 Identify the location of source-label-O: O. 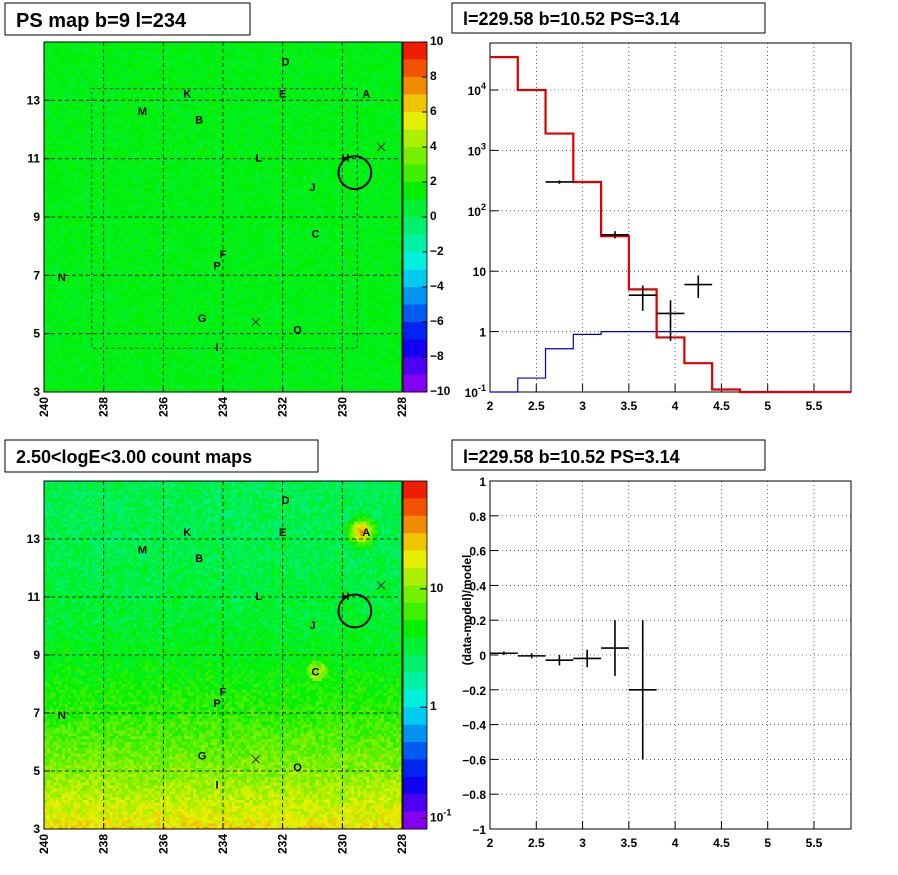
(297, 768).